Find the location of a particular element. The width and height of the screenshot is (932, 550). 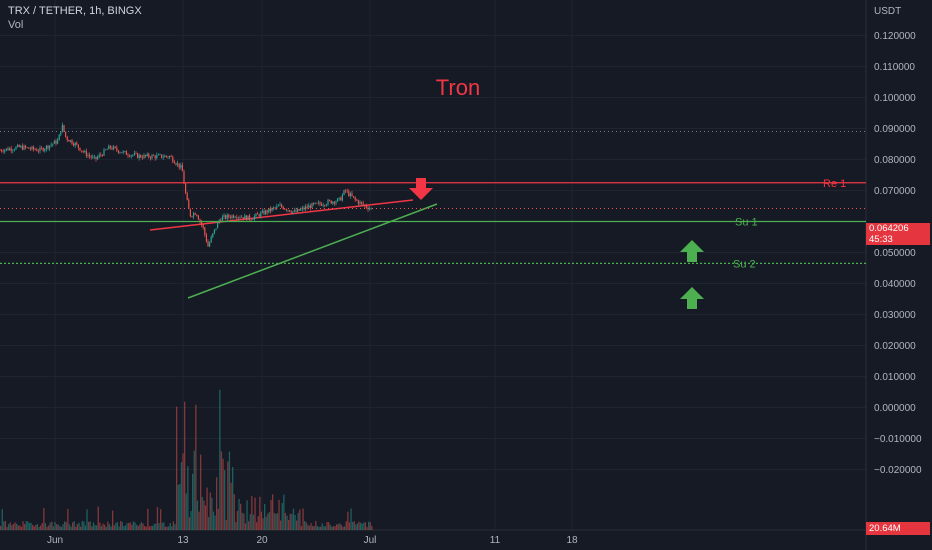

chart-title: Tron is located at coordinates (458, 87).